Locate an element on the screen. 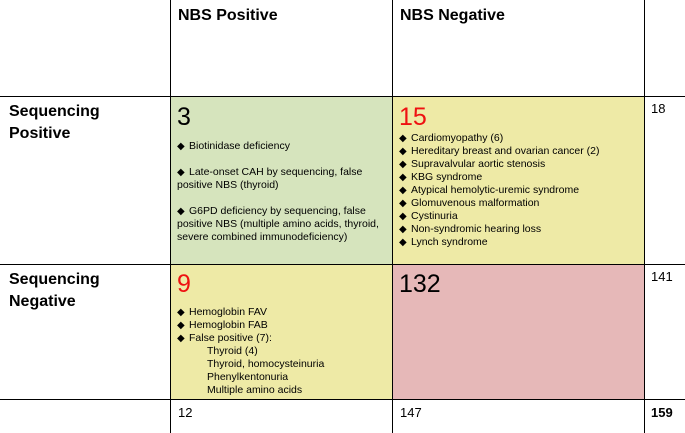 The height and width of the screenshot is (433, 685). cell-seqpos-nbspos is located at coordinates (281, 180).